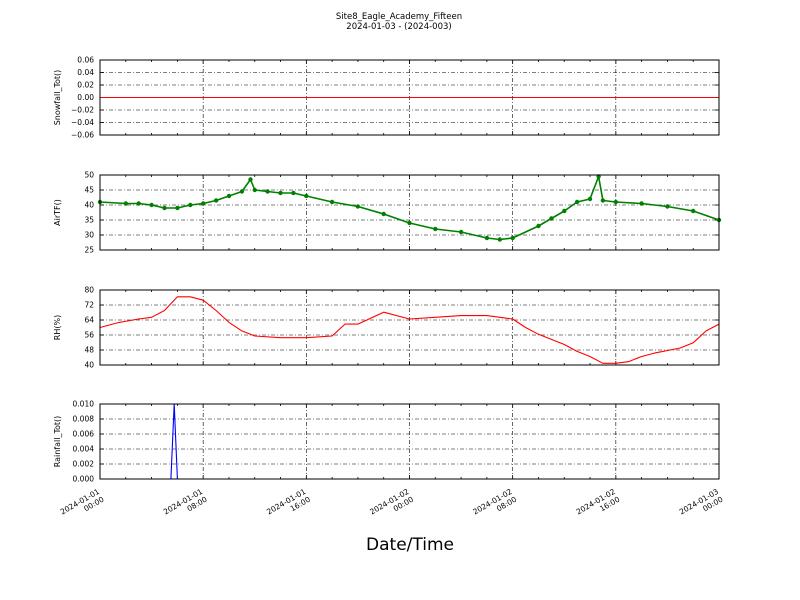 The height and width of the screenshot is (600, 800). Describe the element at coordinates (89, 175) in the screenshot. I see `y-tick-label: 50` at that location.